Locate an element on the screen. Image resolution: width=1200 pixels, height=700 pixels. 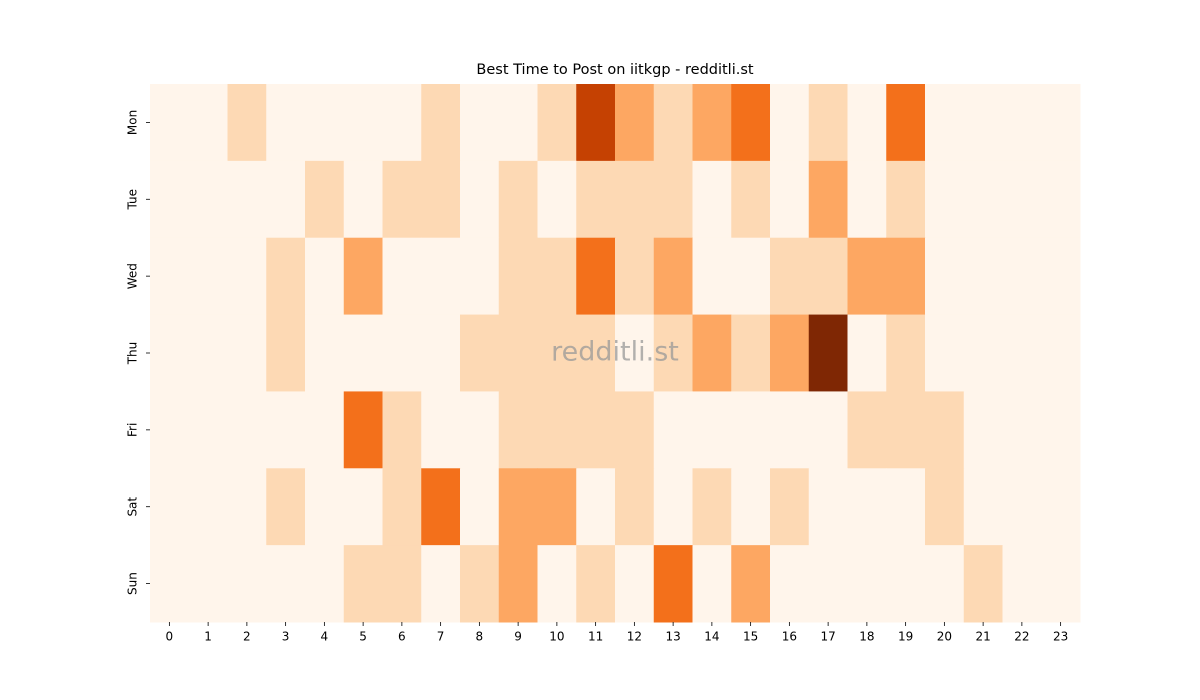
x-tick-label: 11 is located at coordinates (595, 637).